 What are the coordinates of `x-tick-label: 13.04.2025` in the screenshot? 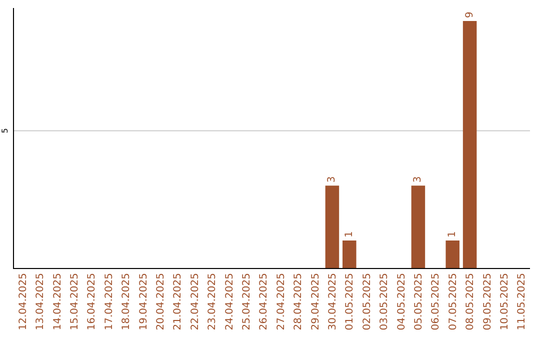 It's located at (40, 301).